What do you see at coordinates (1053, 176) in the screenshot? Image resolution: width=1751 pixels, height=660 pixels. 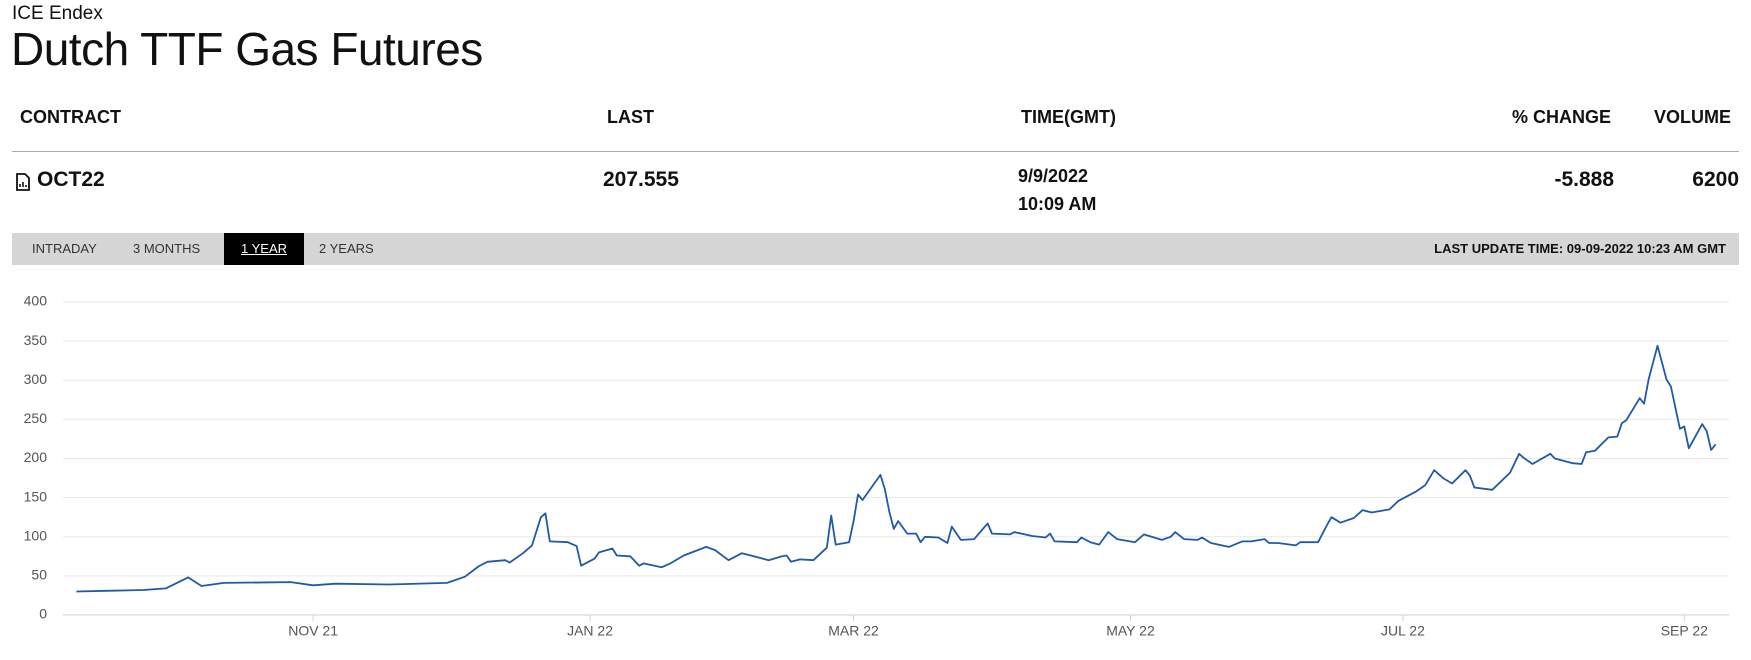 I see `time-date: 9/9/2022` at bounding box center [1053, 176].